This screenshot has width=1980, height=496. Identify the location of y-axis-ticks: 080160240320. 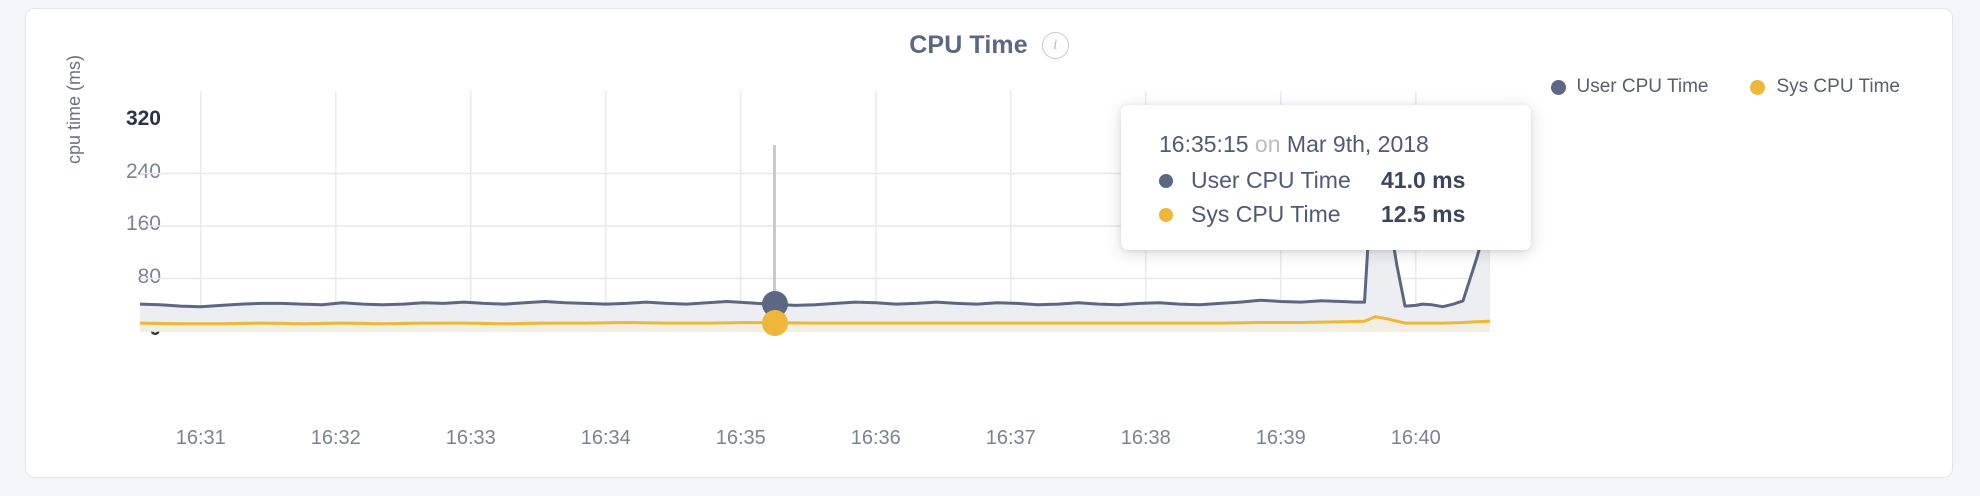
(123, 243).